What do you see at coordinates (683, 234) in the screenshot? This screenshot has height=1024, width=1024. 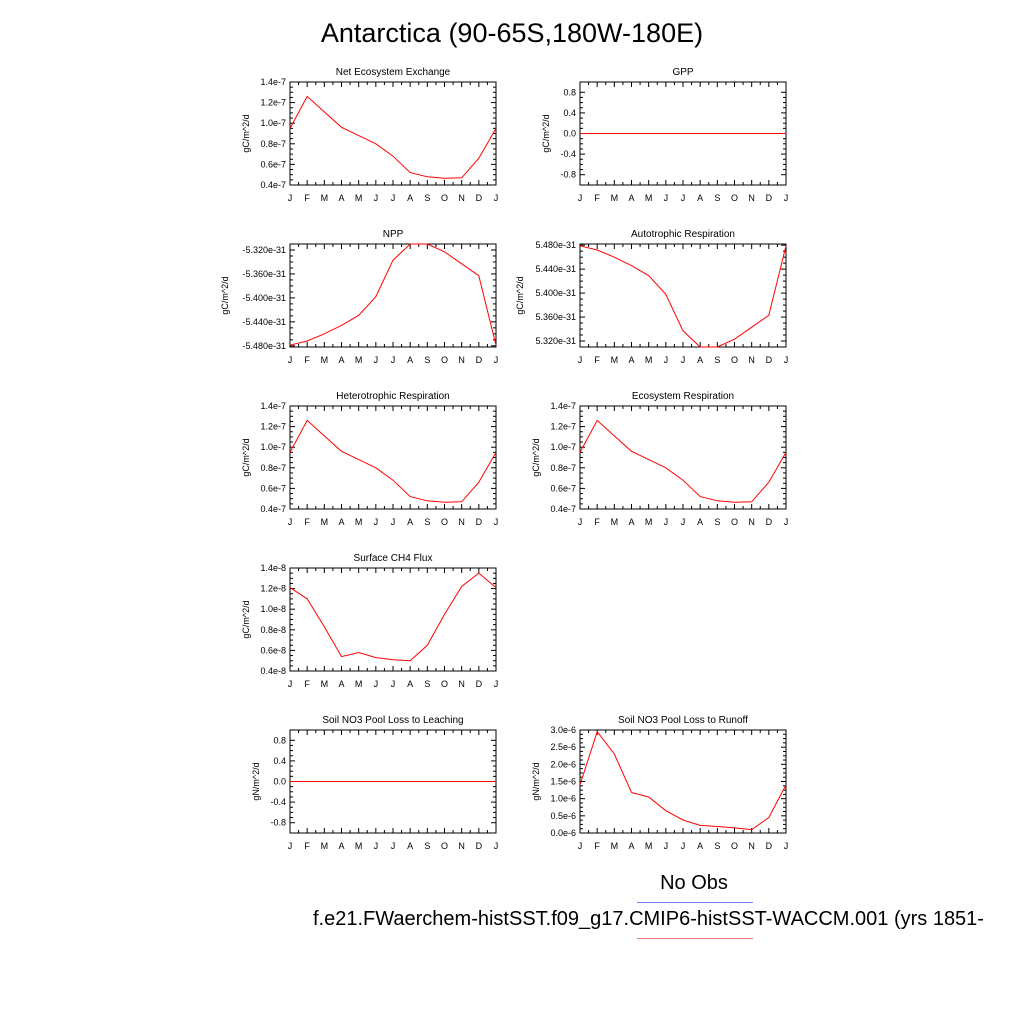 I see `panel-title: Autotrophic Respiration` at bounding box center [683, 234].